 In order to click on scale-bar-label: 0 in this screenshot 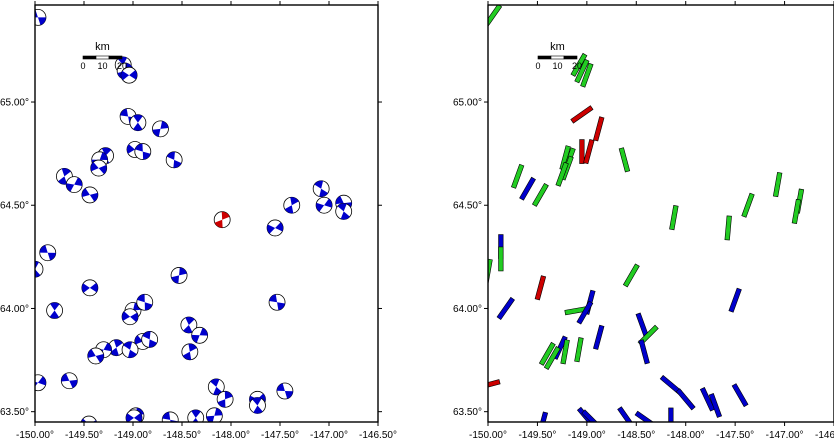, I will do `click(82, 66)`.